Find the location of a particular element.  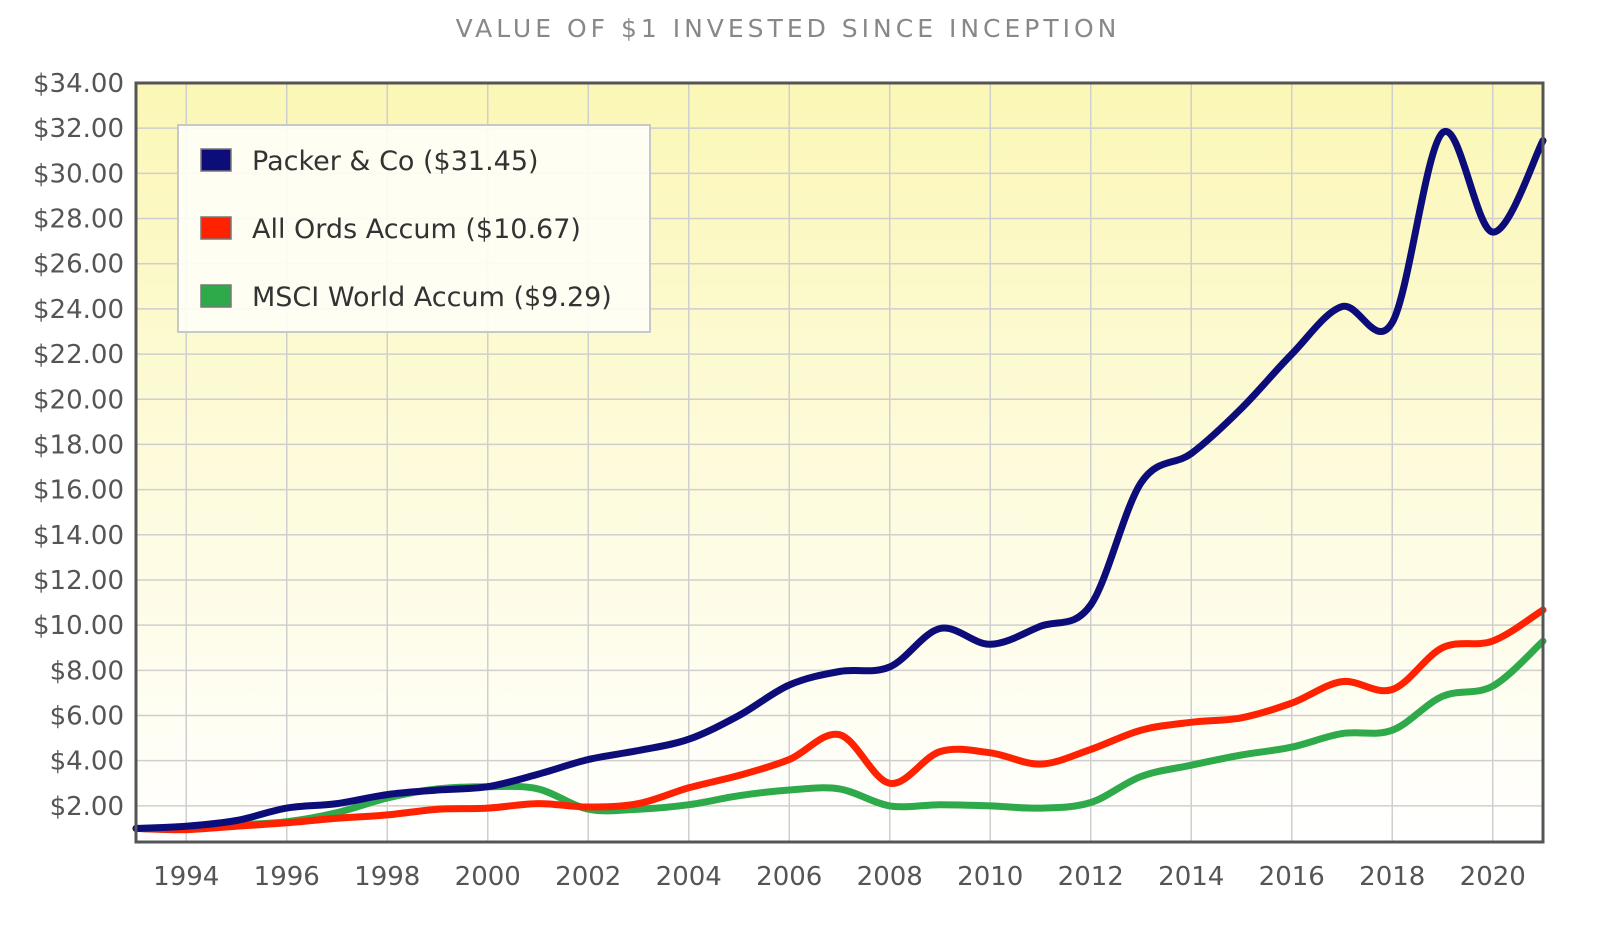

legend-swatch-packer-co is located at coordinates (216, 160).